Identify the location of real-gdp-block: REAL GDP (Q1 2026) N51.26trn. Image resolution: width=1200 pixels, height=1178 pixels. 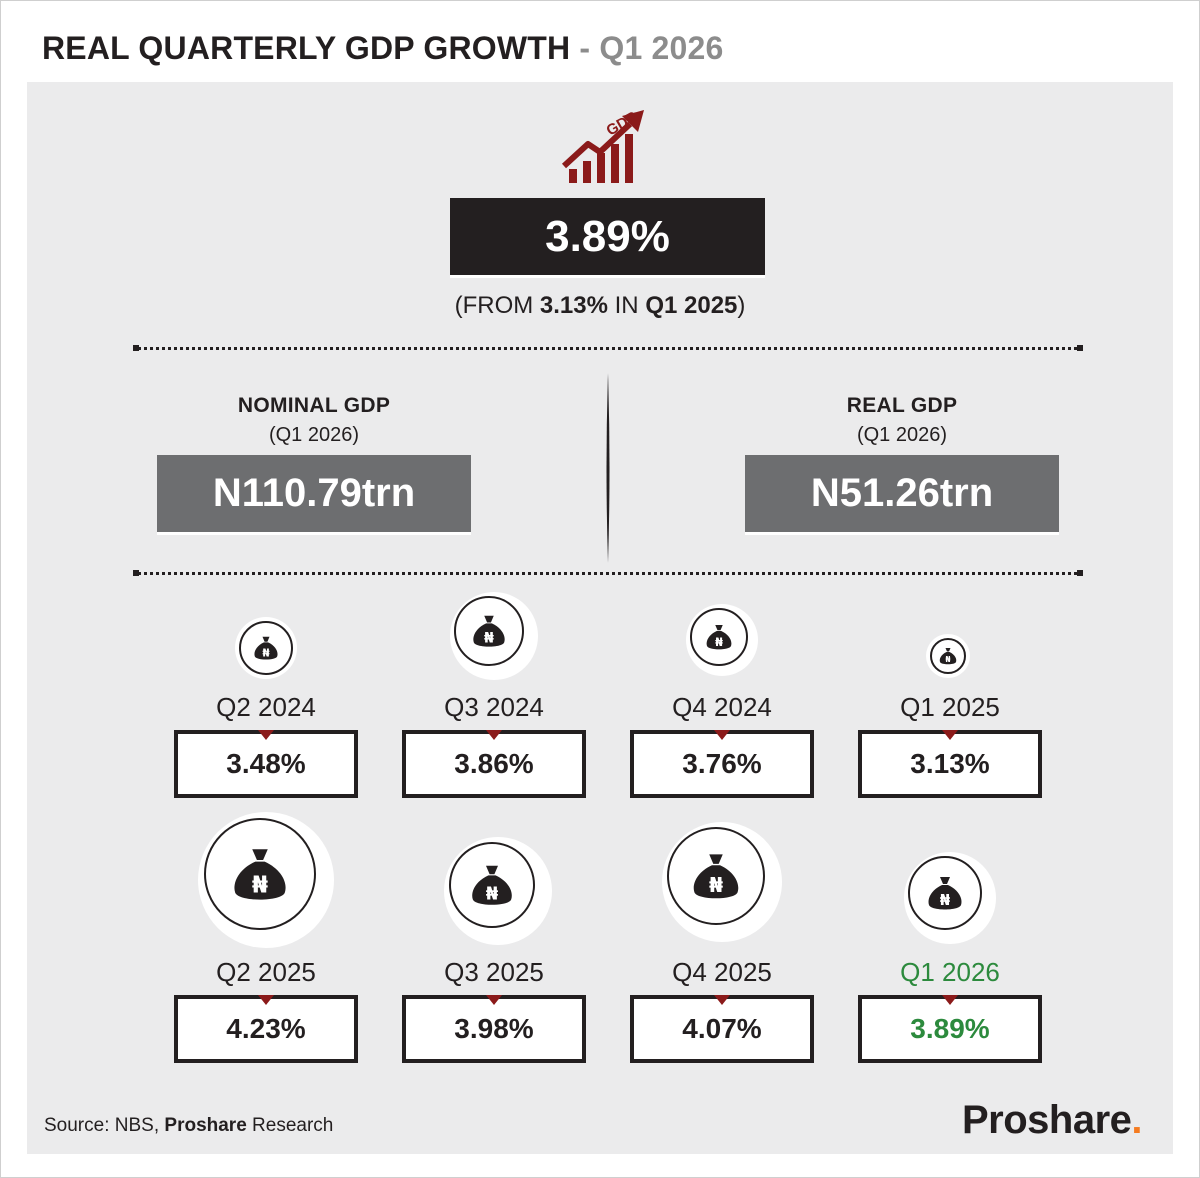
(902, 464).